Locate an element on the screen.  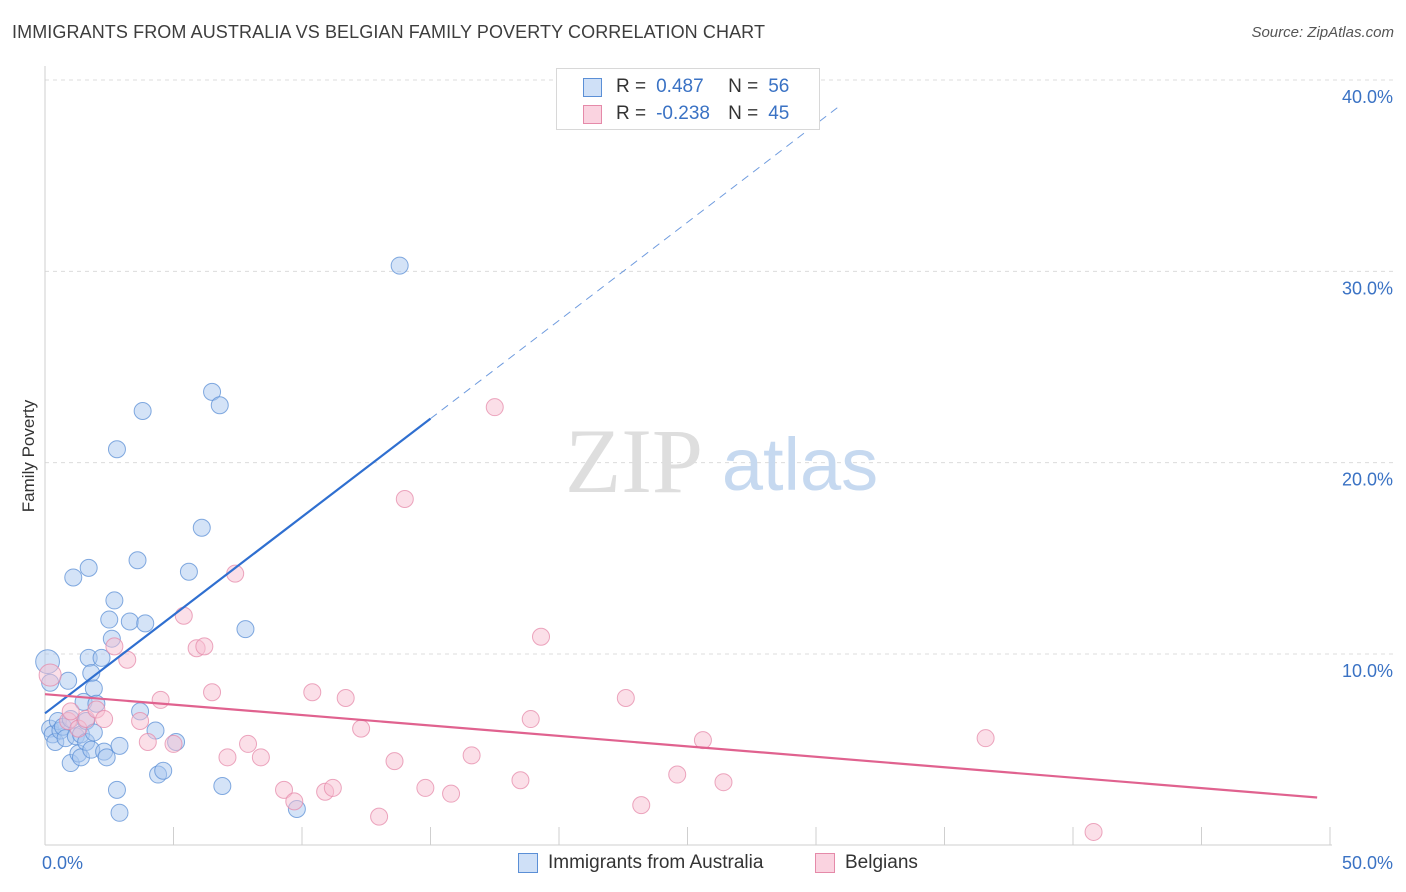
y-tick-label: 10.0% is located at coordinates (1367, 671).